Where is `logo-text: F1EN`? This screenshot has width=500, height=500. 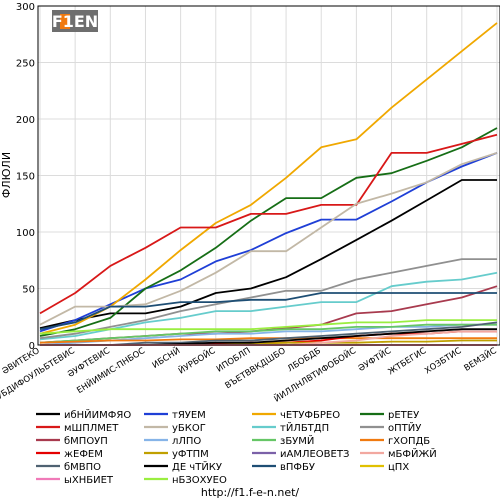 logo-text: F1EN is located at coordinates (75, 21).